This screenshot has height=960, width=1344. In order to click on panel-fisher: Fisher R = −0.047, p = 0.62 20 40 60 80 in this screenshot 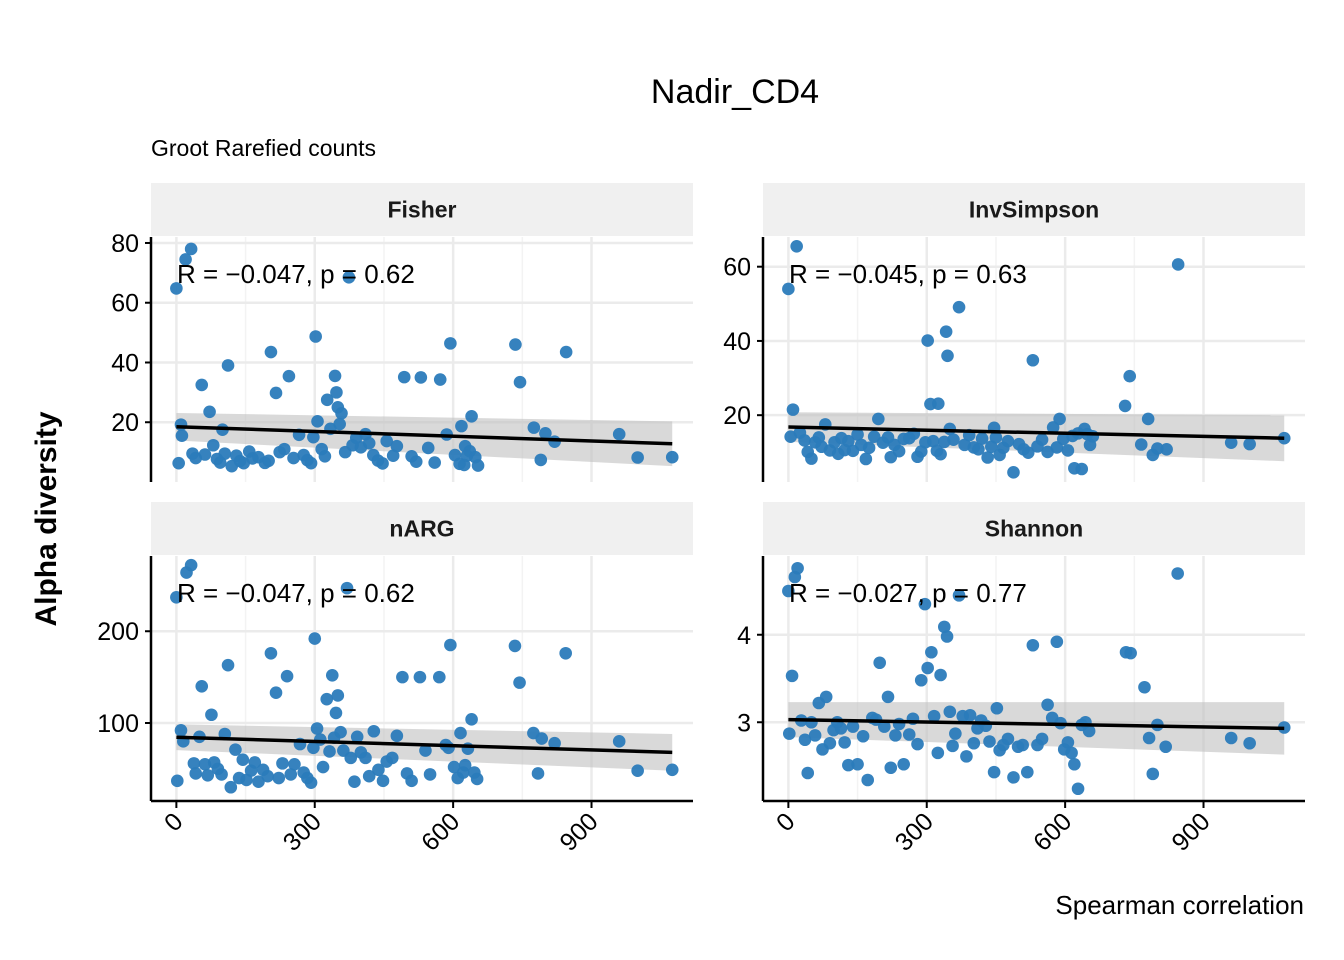, I will do `click(402, 332)`.